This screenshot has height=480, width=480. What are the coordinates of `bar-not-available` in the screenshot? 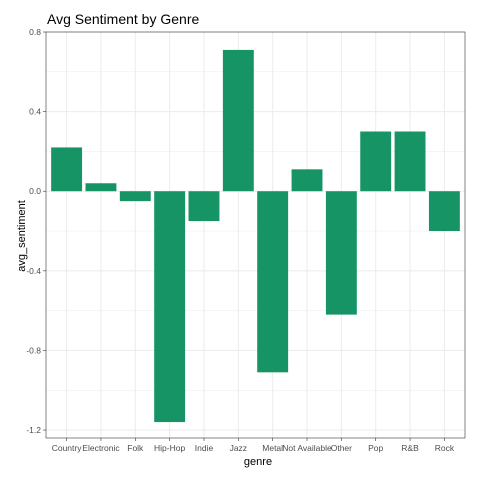 It's located at (307, 180).